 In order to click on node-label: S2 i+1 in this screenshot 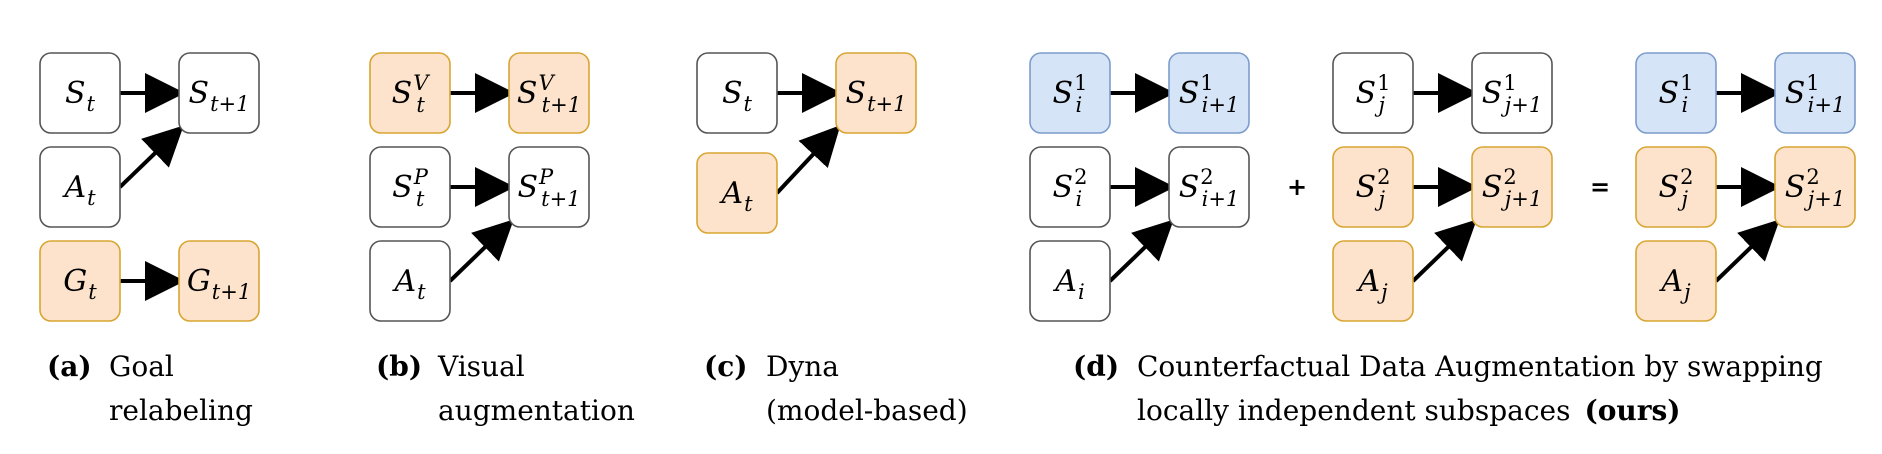, I will do `click(1209, 188)`.